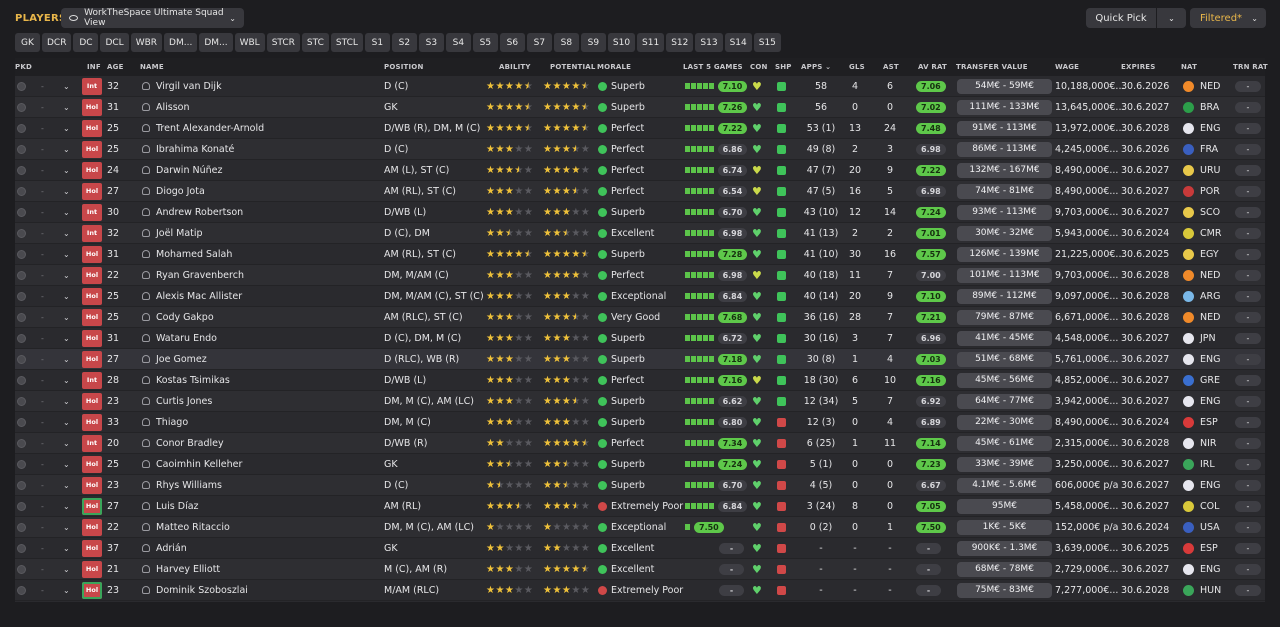  I want to click on col-avrat: AV RAT, so click(933, 67).